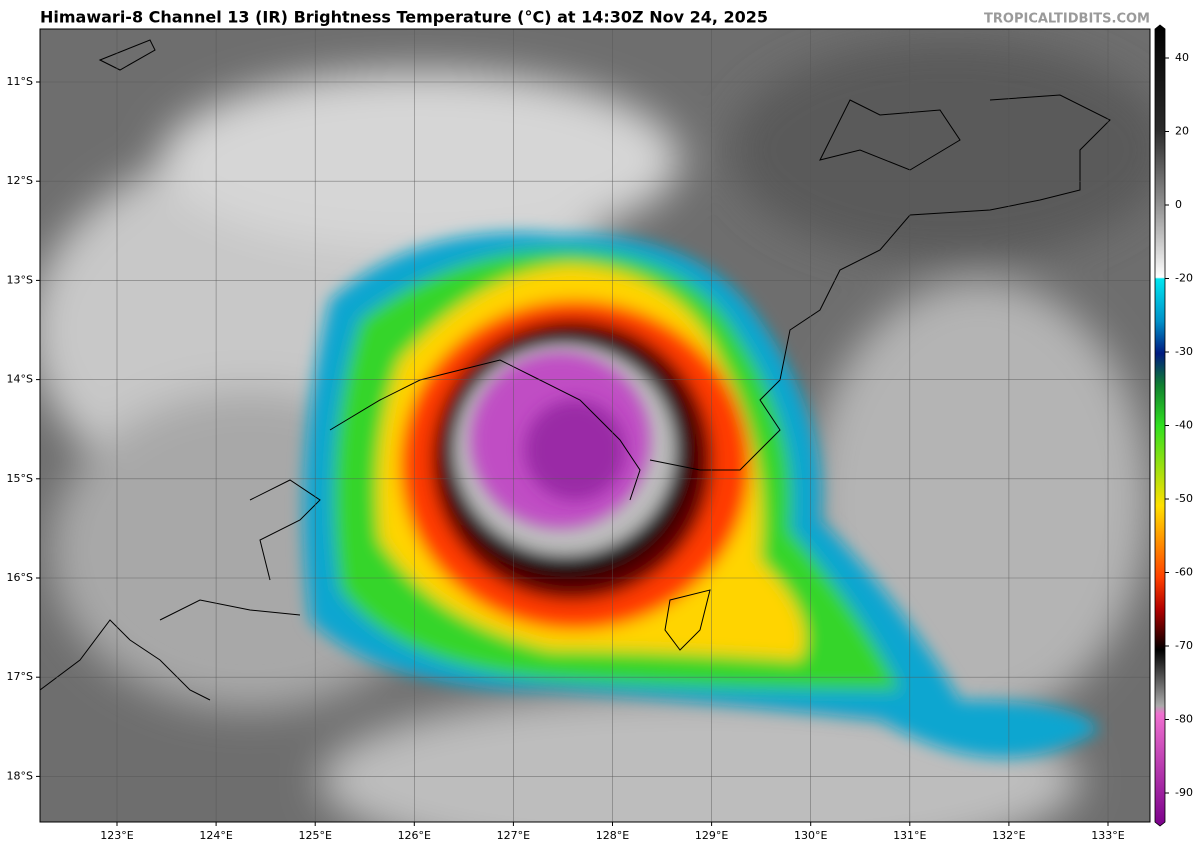  What do you see at coordinates (20, 279) in the screenshot?
I see `latitude-label: 13°S` at bounding box center [20, 279].